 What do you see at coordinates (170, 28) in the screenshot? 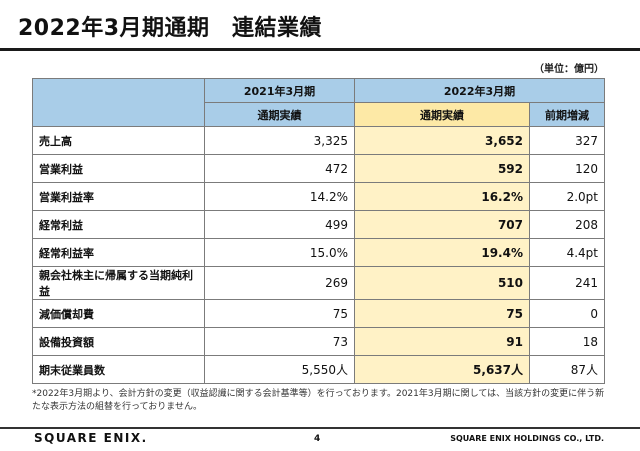
I see `page-title: 2022年3月期通期 連結業績` at bounding box center [170, 28].